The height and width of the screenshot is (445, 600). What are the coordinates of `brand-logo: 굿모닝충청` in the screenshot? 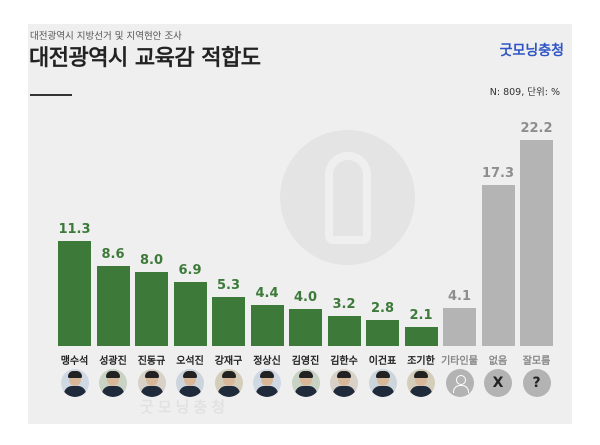 It's located at (531, 51).